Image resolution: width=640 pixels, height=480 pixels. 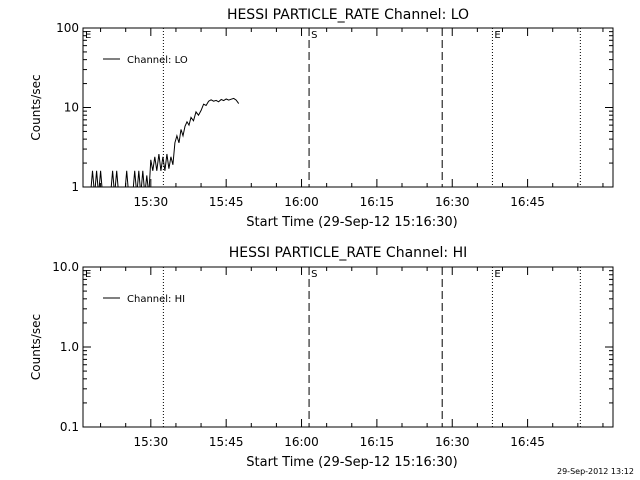 I want to click on legend-label: Channel: HI, so click(x=156, y=299).